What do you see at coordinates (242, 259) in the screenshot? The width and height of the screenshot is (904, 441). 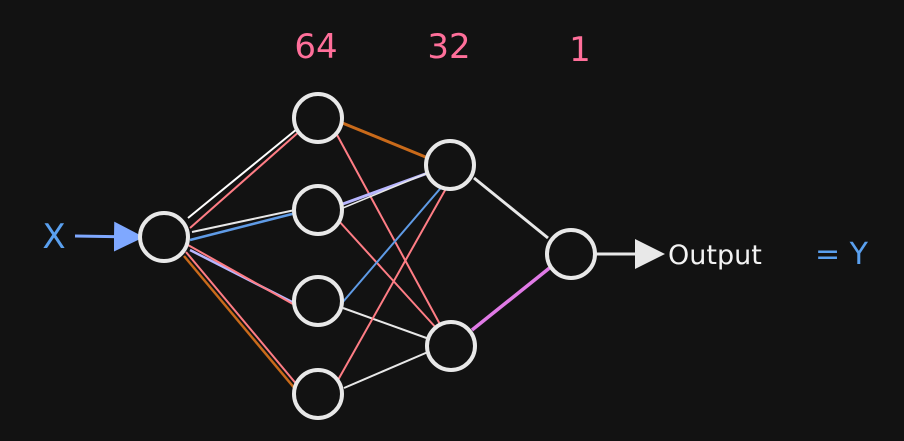 I see `edges-input-hidden1` at bounding box center [242, 259].